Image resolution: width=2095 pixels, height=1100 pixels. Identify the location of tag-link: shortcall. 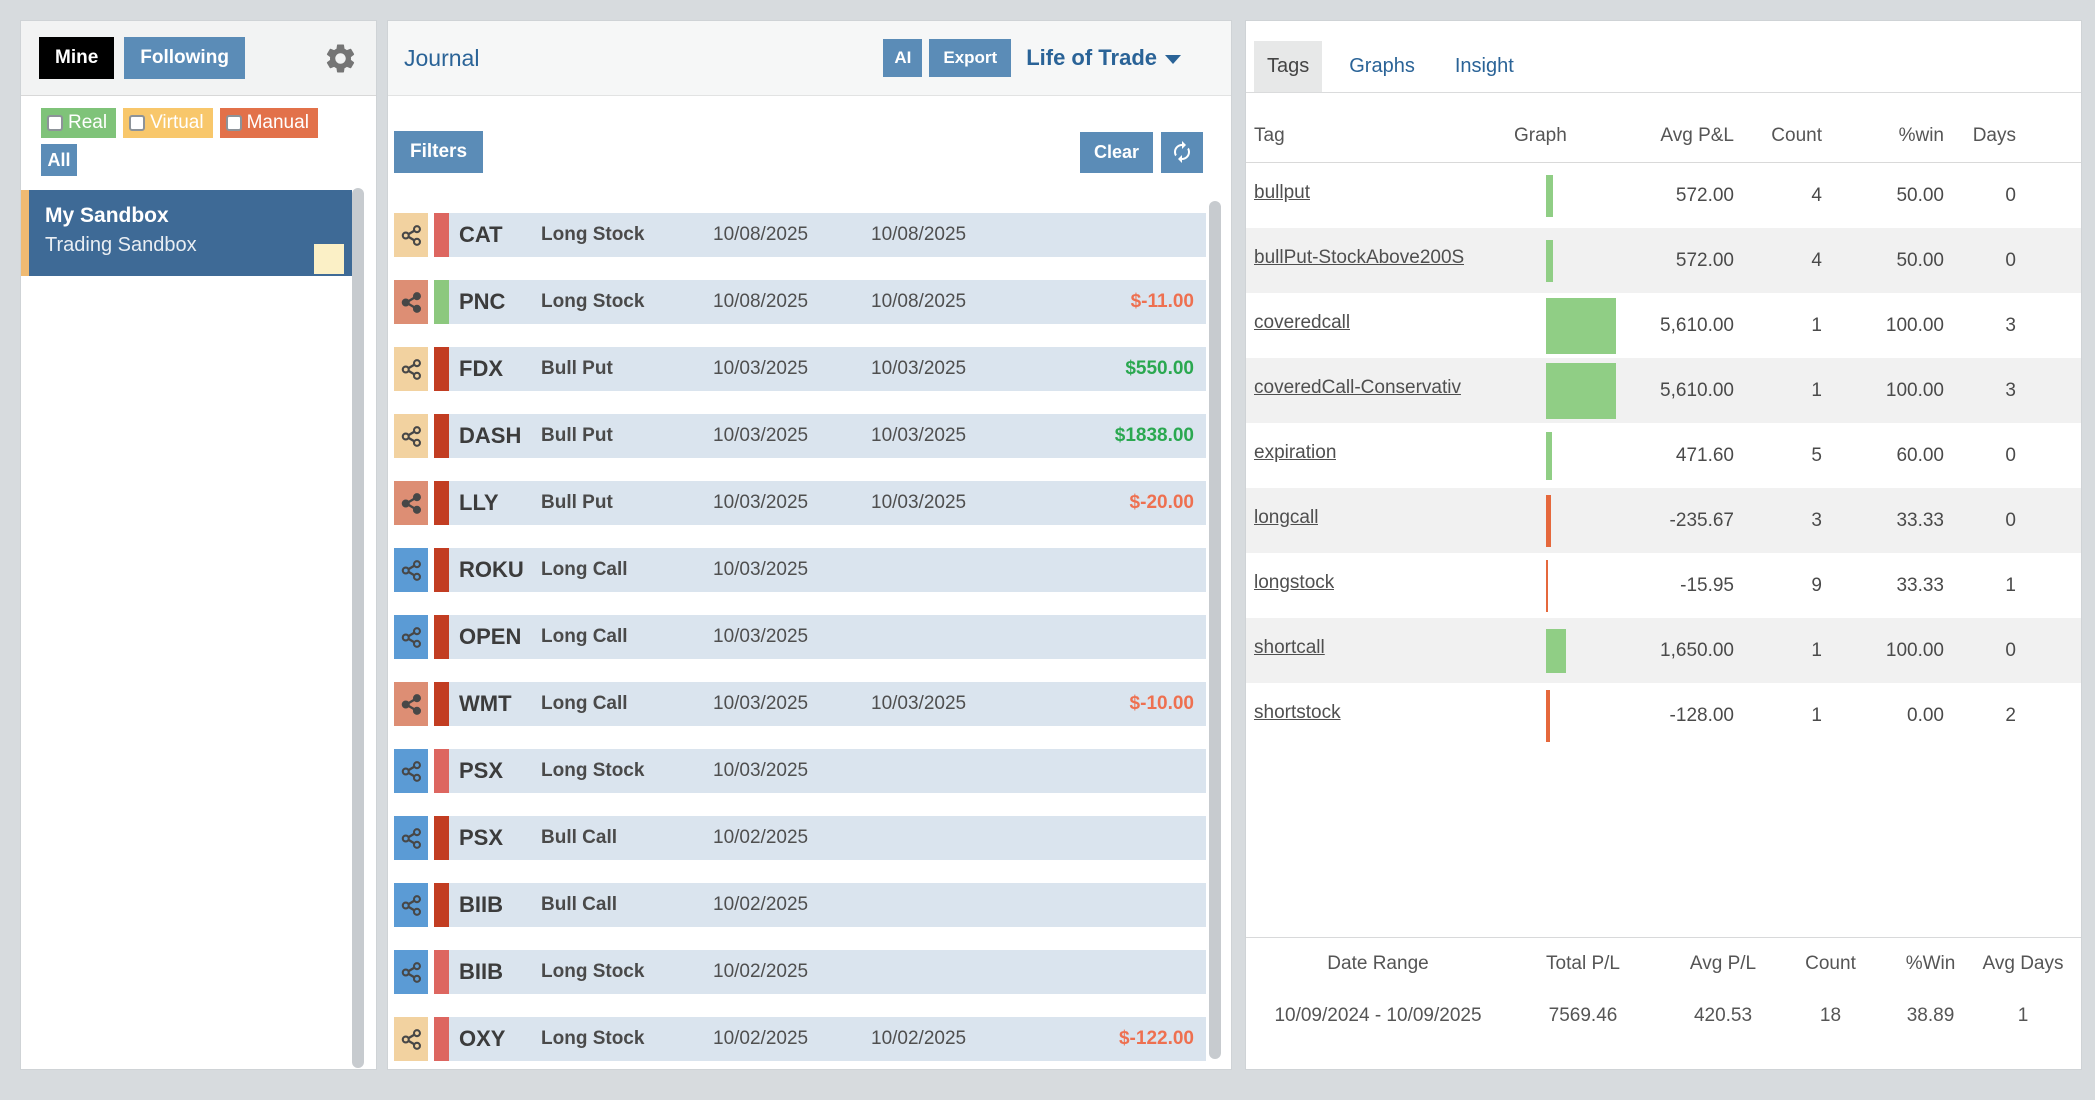
(1289, 647).